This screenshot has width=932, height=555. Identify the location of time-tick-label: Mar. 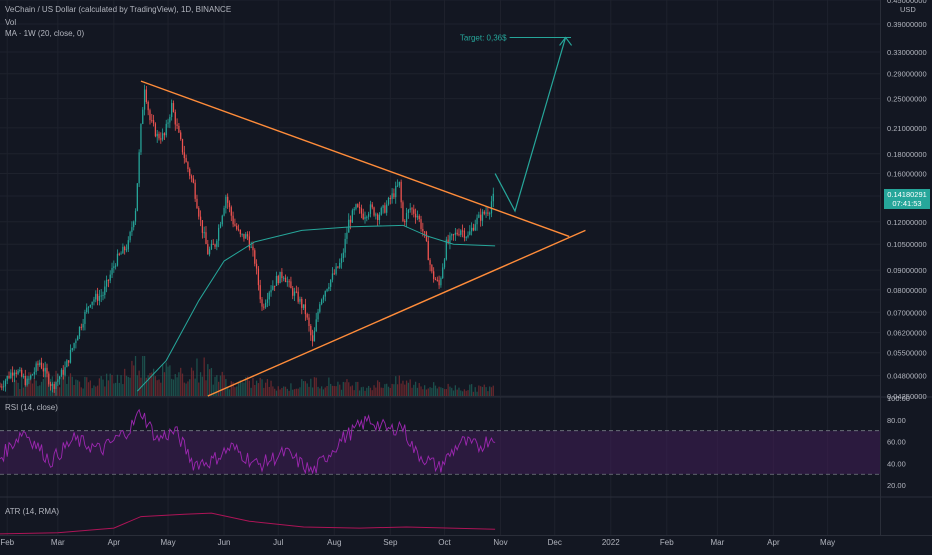
(717, 542).